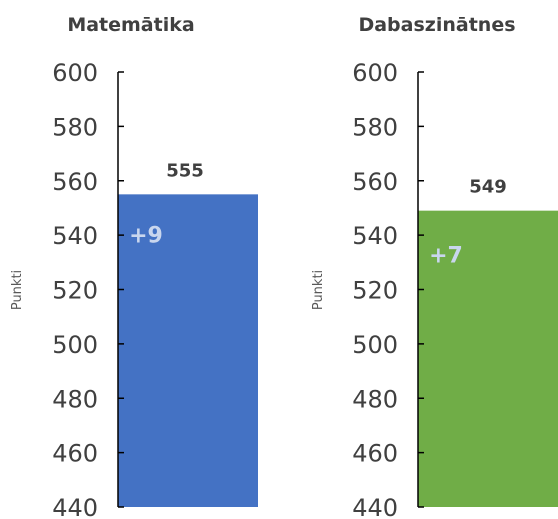 The image size is (558, 519). What do you see at coordinates (488, 358) in the screenshot?
I see `bar` at bounding box center [488, 358].